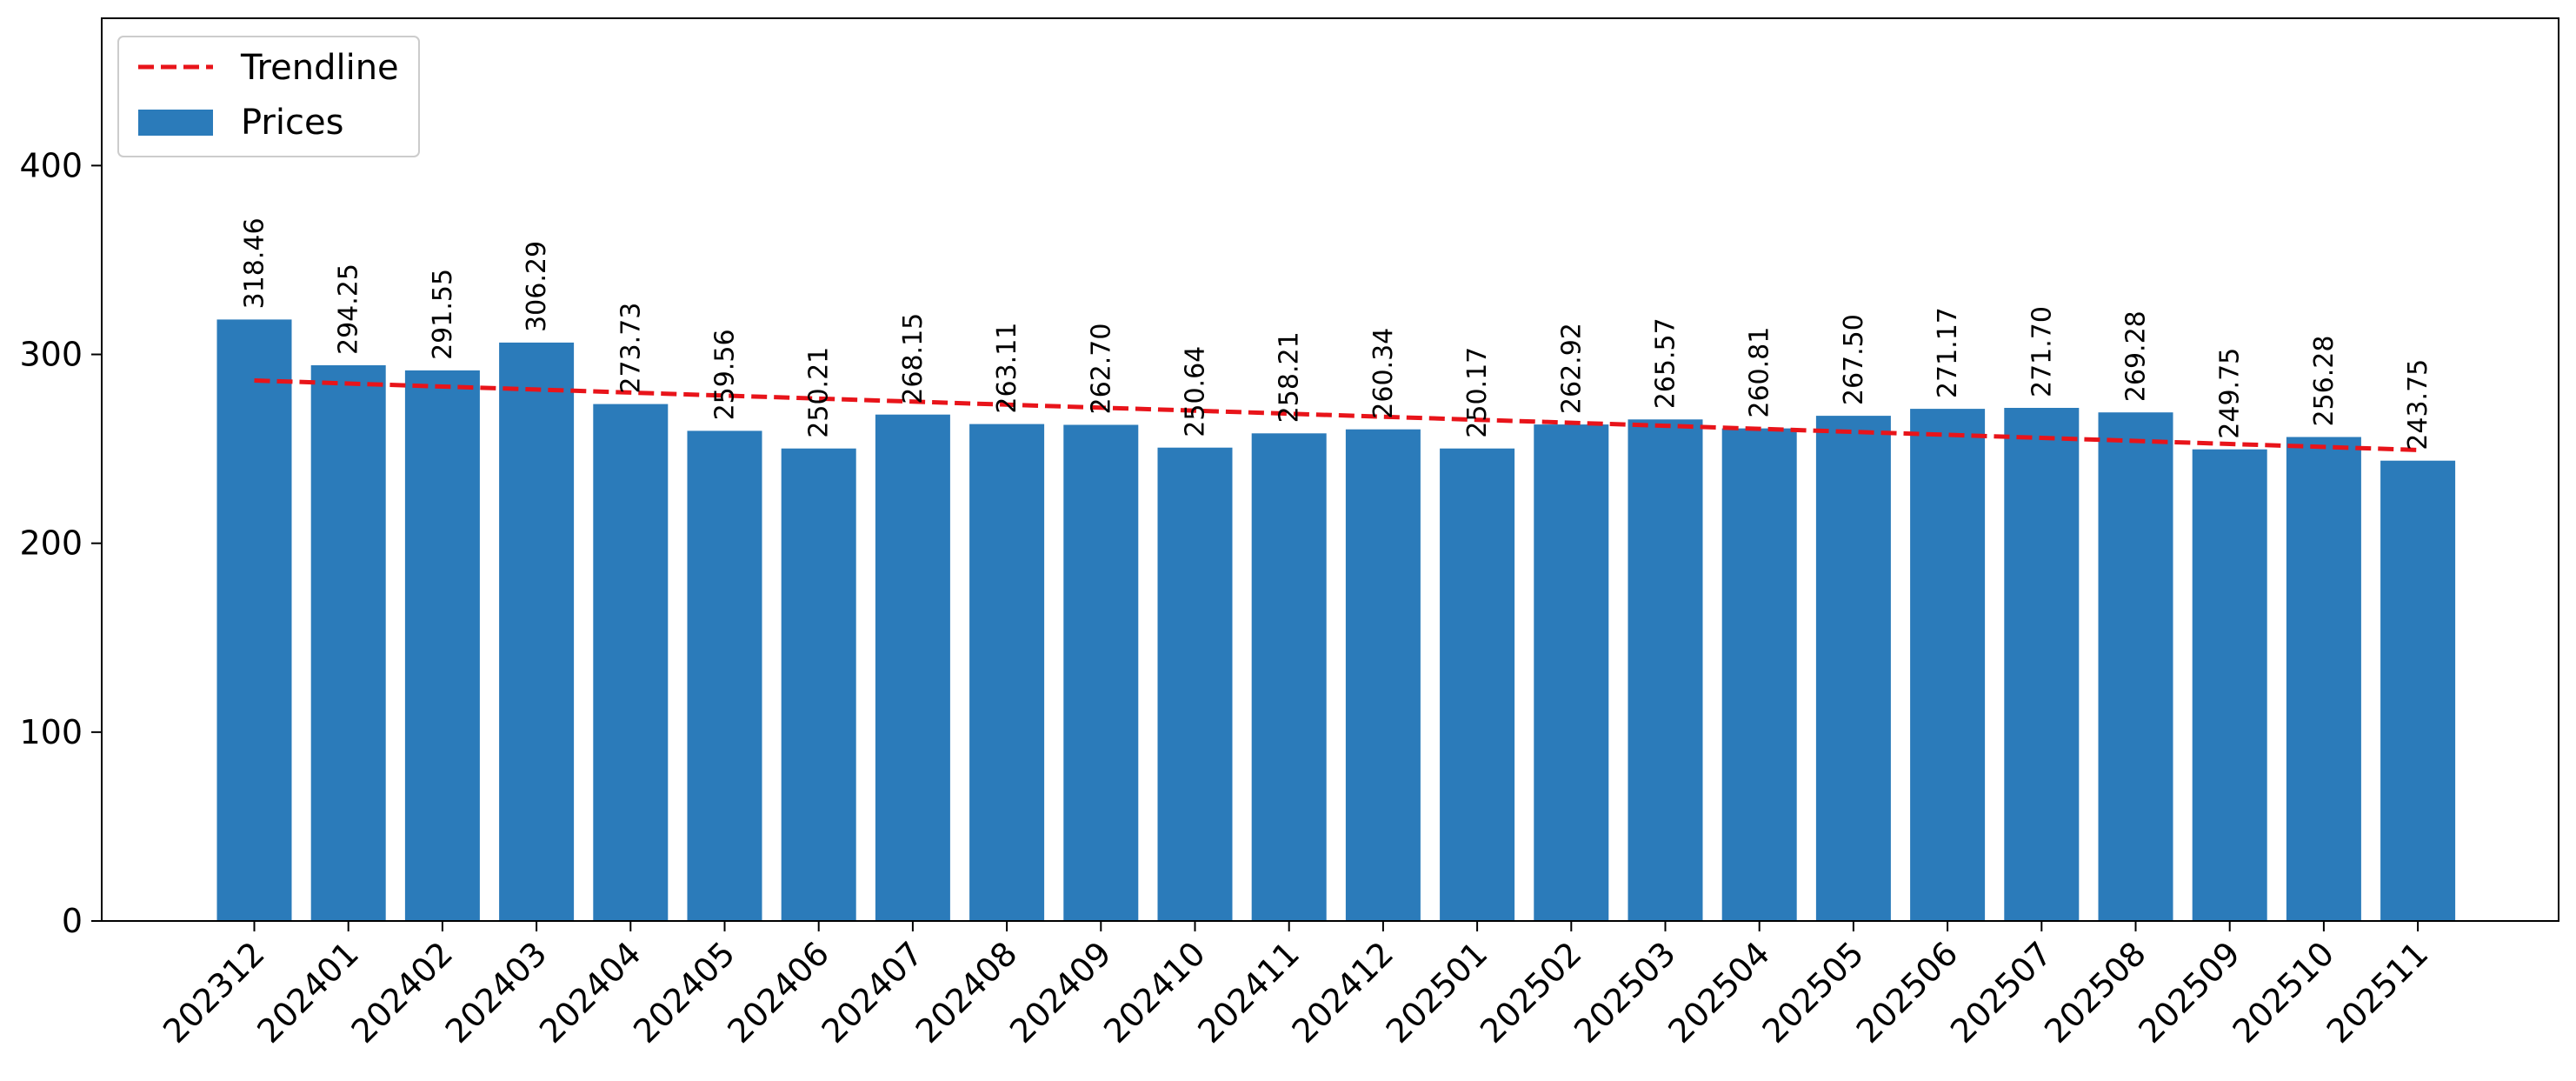 This screenshot has height=1081, width=2576. I want to click on x-tick-label: 202501, so click(1437, 992).